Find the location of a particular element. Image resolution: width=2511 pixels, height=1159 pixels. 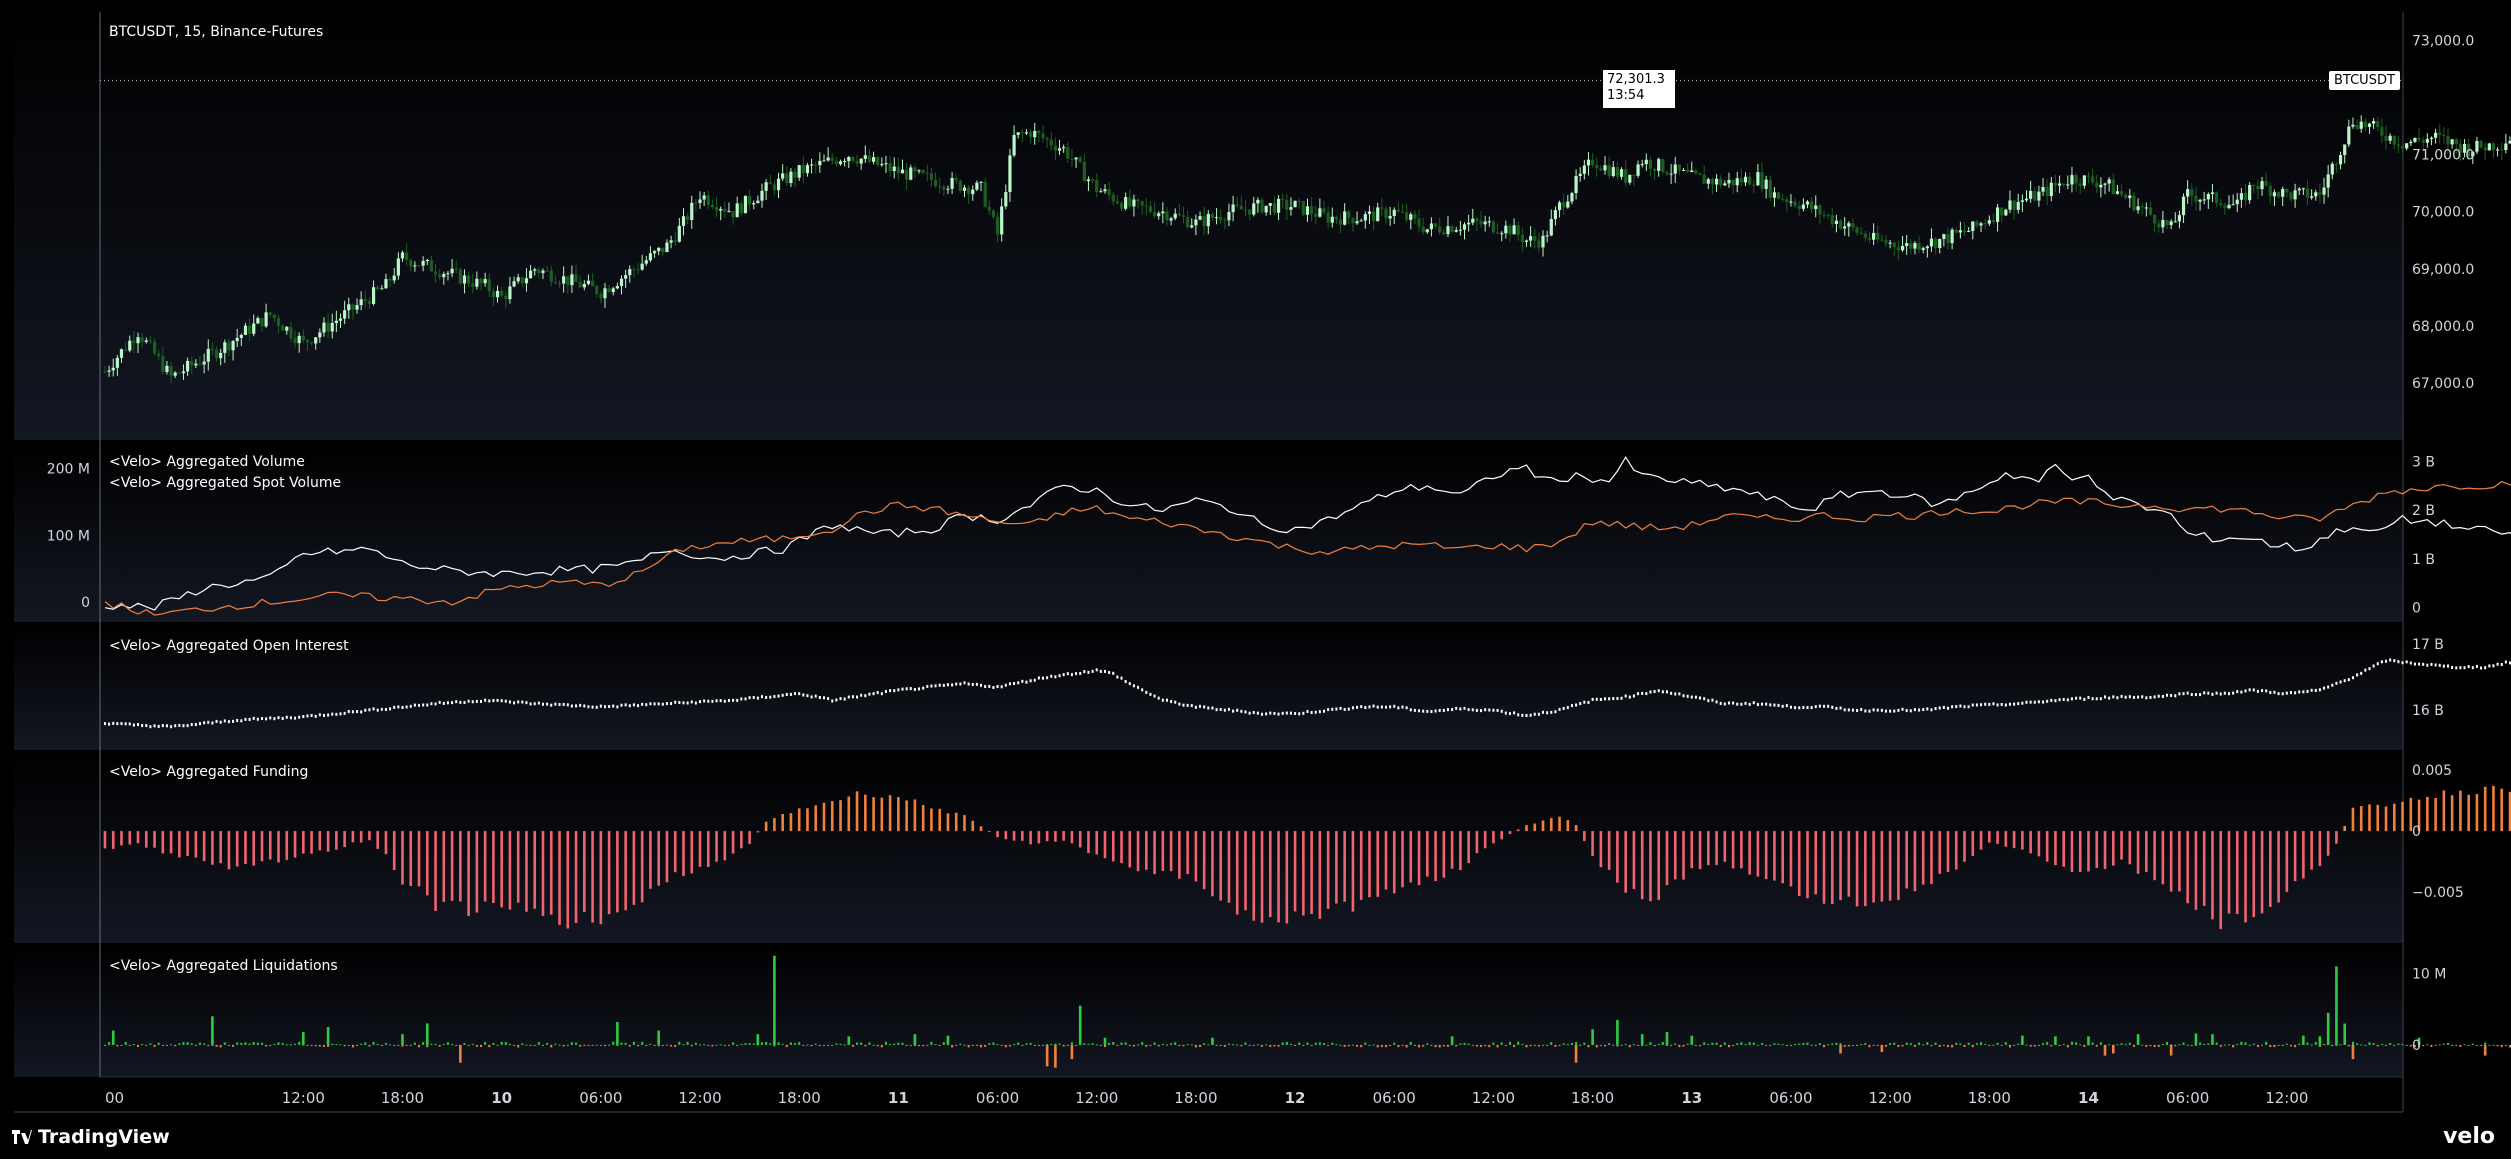

time-axis-tick: 18:00 is located at coordinates (1592, 1098).